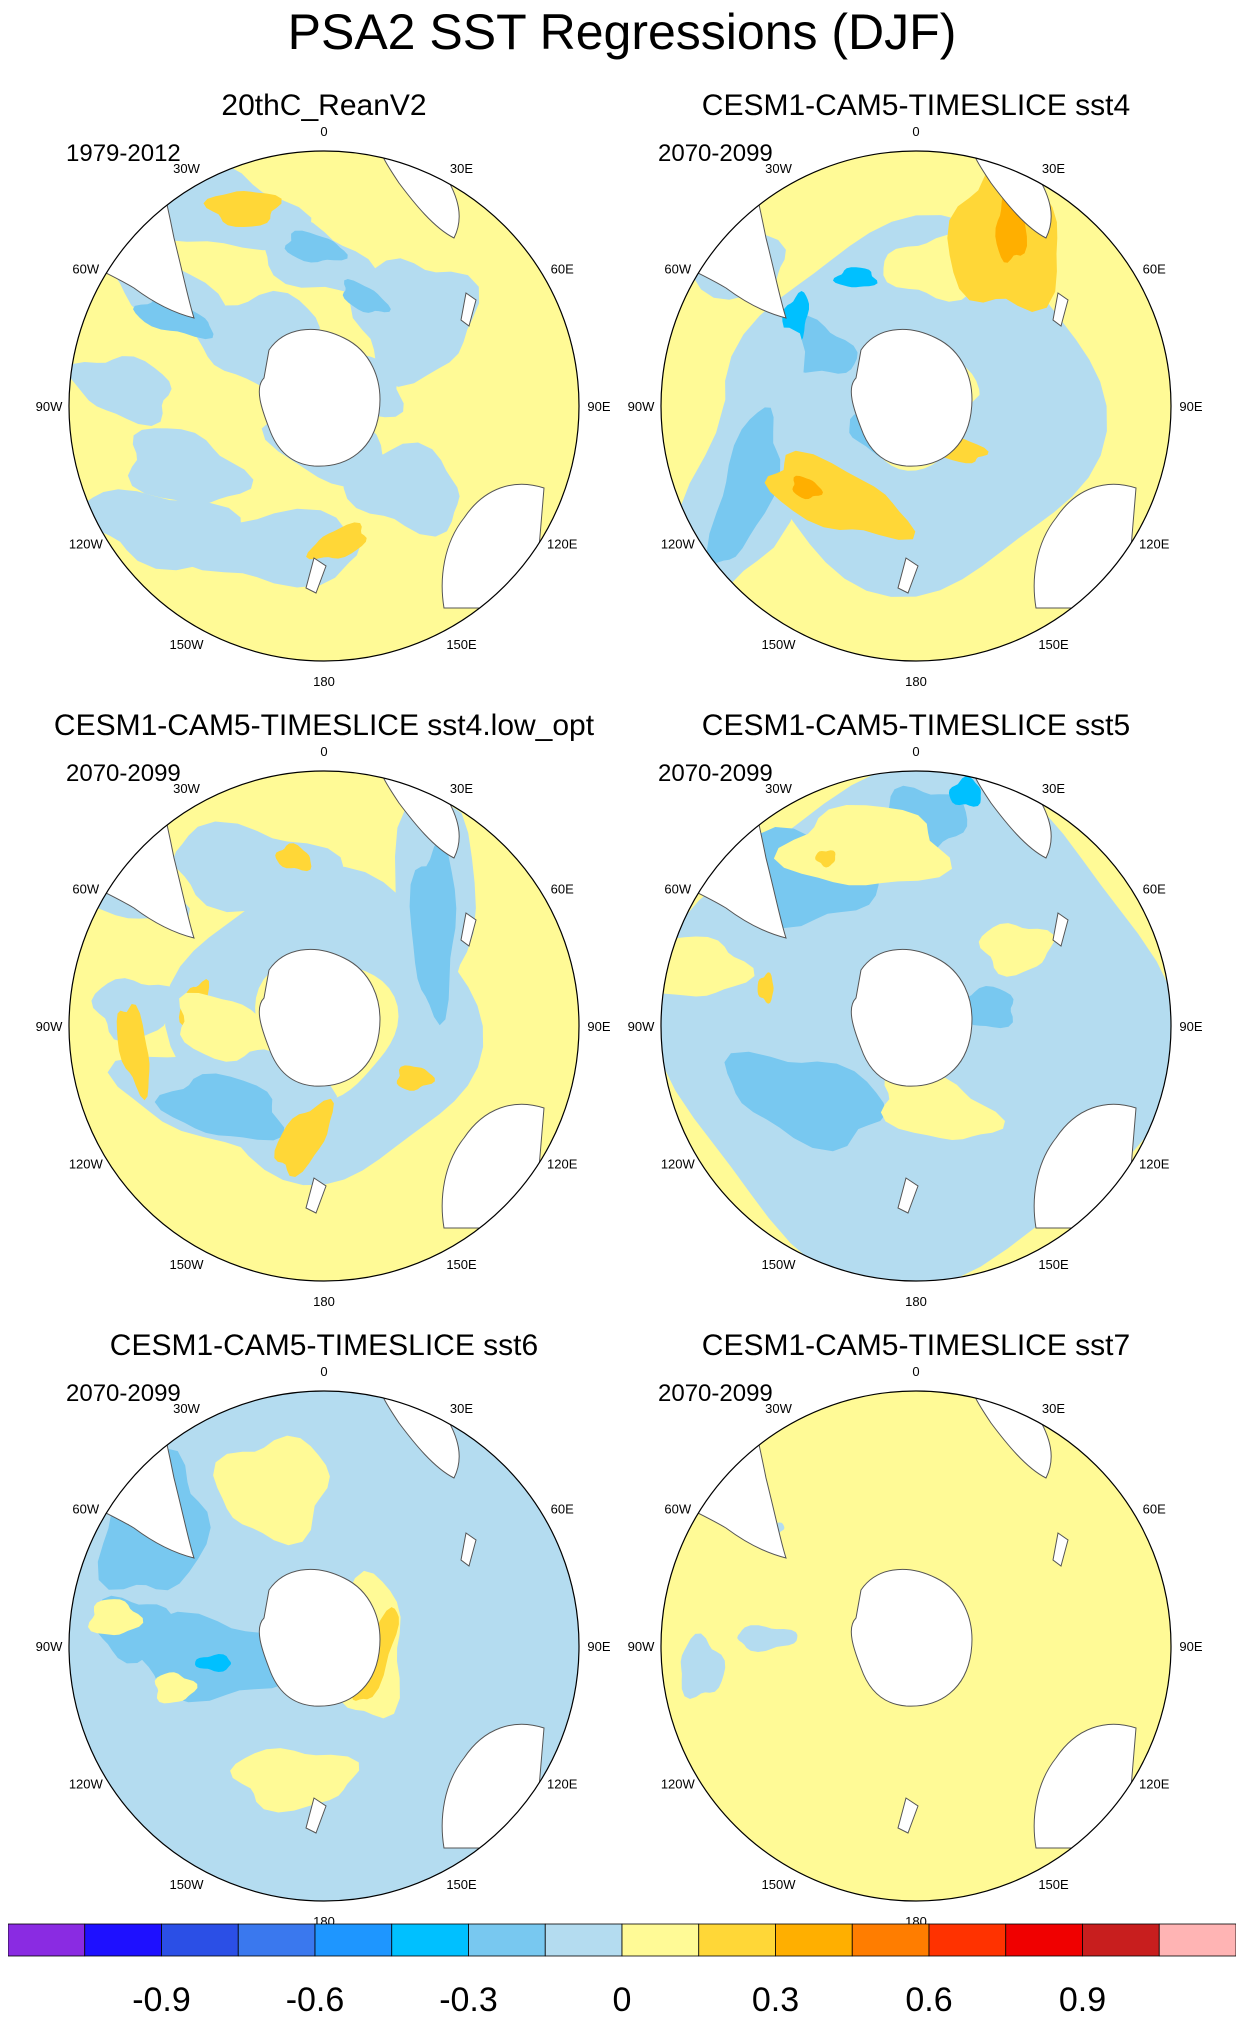 This screenshot has height=2042, width=1244. Describe the element at coordinates (1082, 2000) in the screenshot. I see `colorbar-tick-label: 0.9` at that location.